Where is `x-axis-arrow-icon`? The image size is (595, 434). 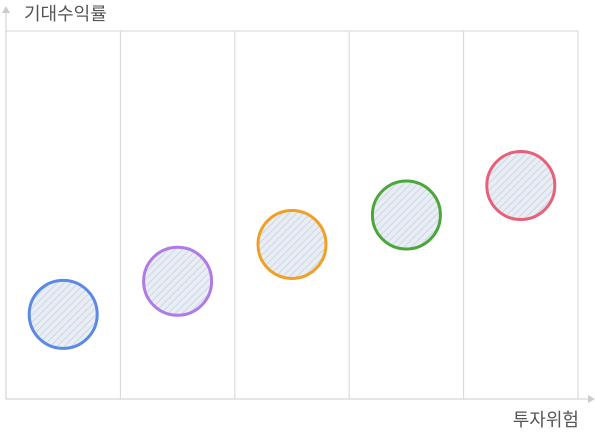
x-axis-arrow-icon is located at coordinates (591, 399).